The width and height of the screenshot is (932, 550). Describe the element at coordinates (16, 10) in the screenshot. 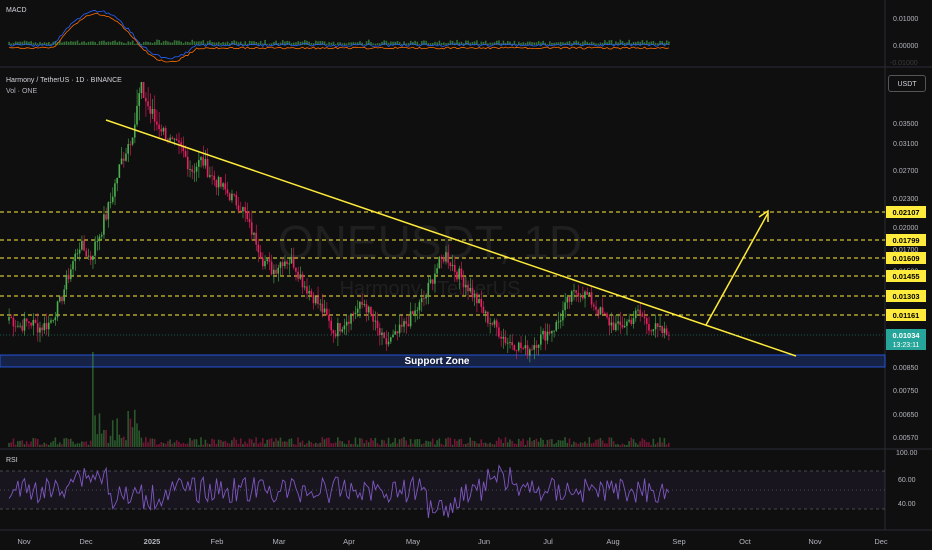

I see `macd-label: MACD` at that location.